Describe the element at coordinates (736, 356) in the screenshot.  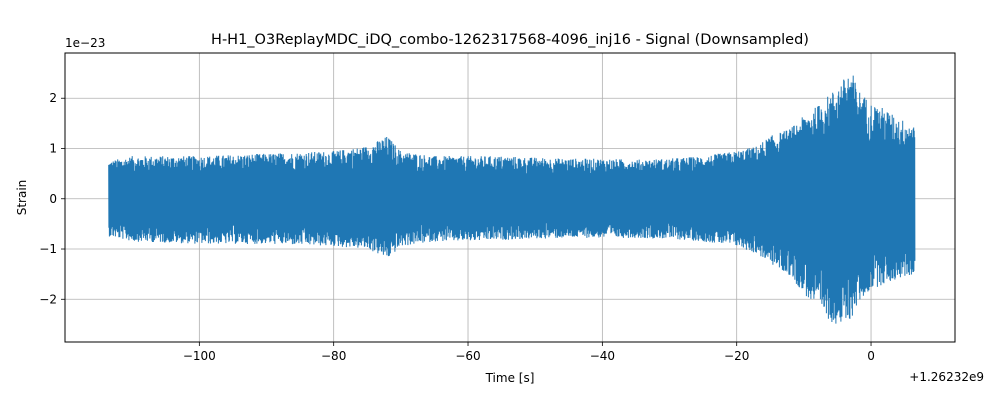
I see `x-tick-label: −20` at that location.